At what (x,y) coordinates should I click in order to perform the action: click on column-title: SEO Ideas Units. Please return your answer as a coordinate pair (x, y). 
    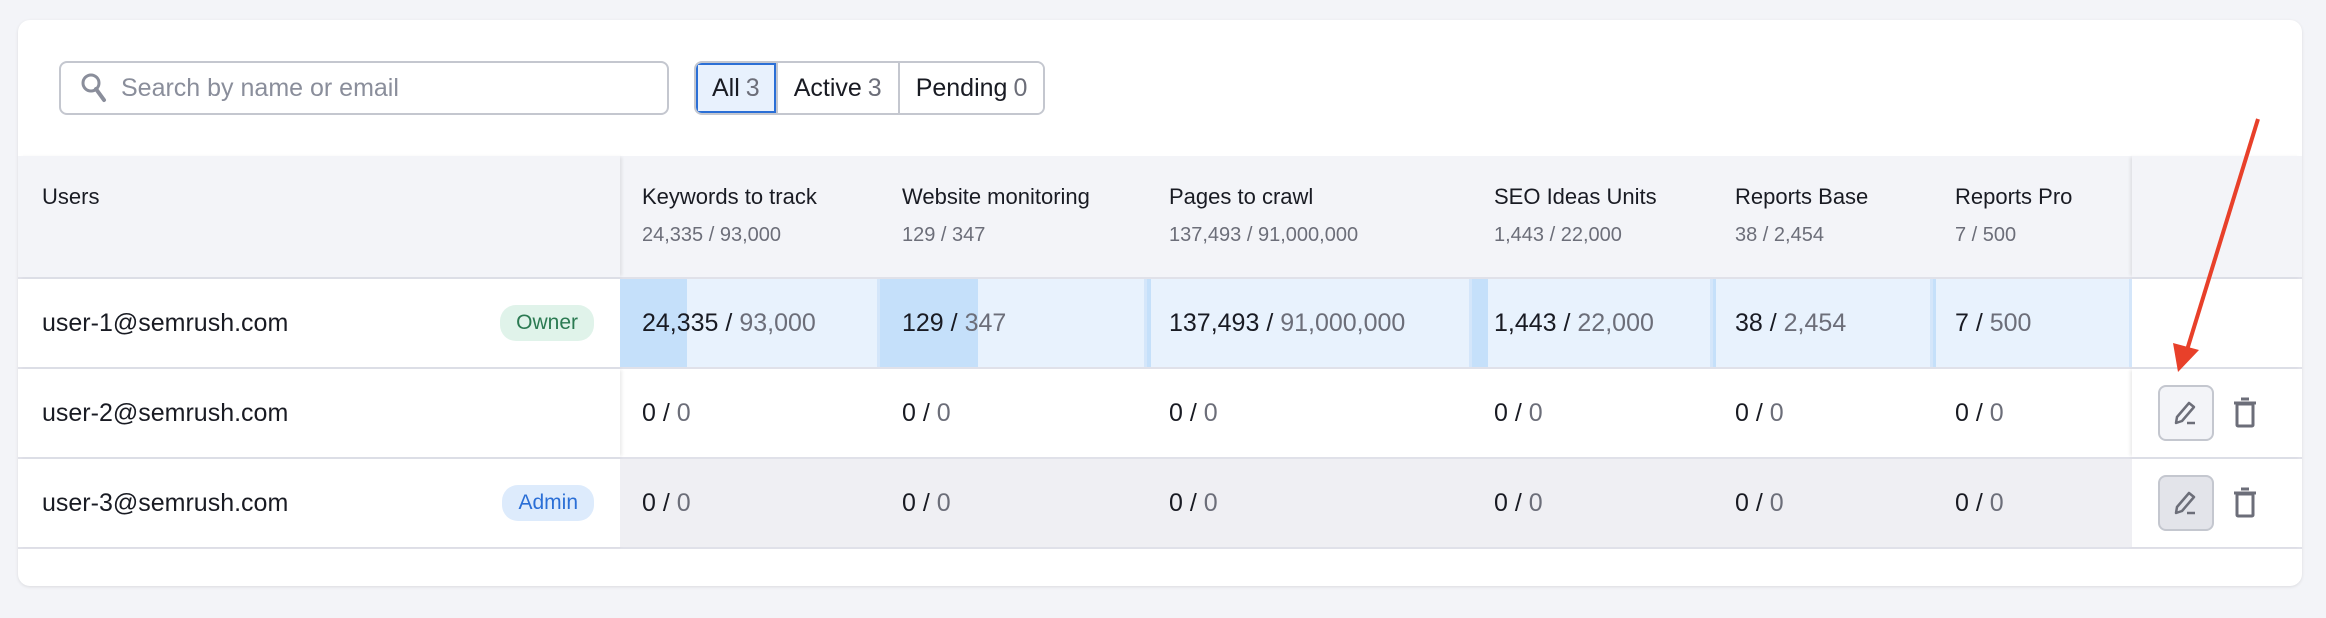
    Looking at the image, I should click on (1575, 196).